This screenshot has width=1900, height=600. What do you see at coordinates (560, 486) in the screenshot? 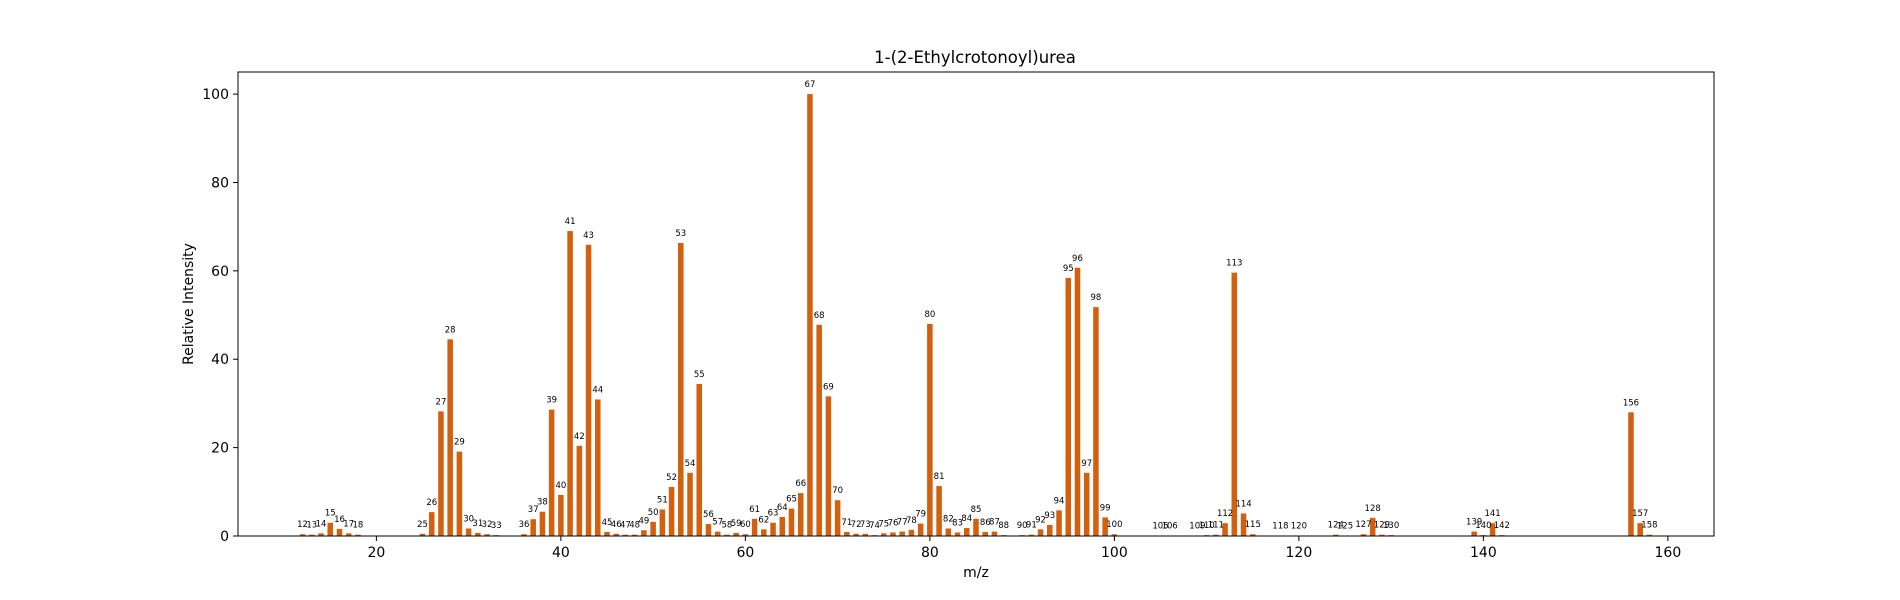
I see `peak-label-40: 40` at bounding box center [560, 486].